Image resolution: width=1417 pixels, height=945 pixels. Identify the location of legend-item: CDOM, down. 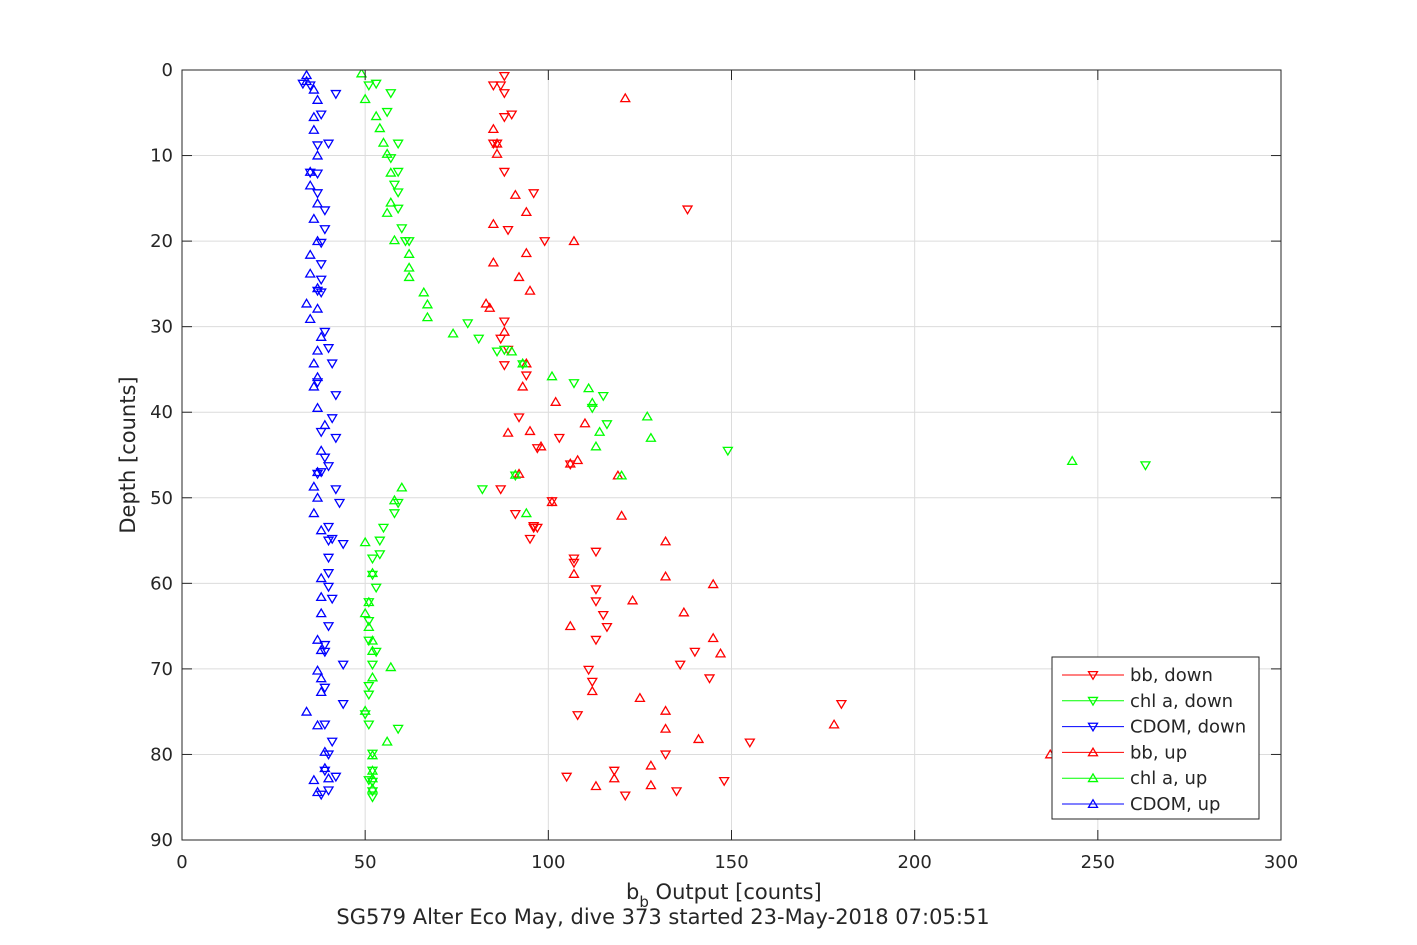
(1154, 727).